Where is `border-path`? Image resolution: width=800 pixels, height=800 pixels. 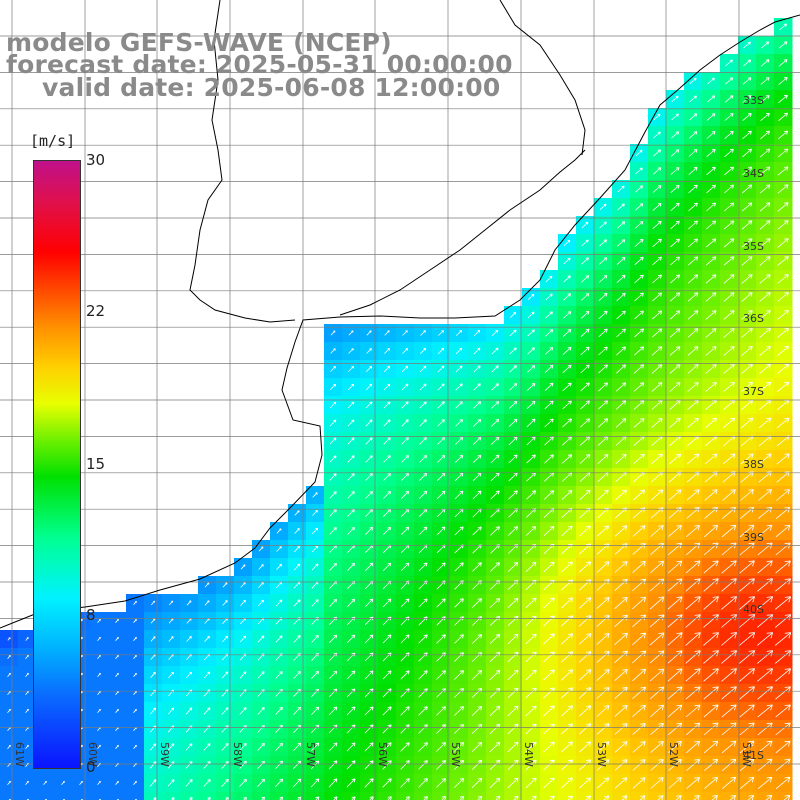 border-path is located at coordinates (242, 161).